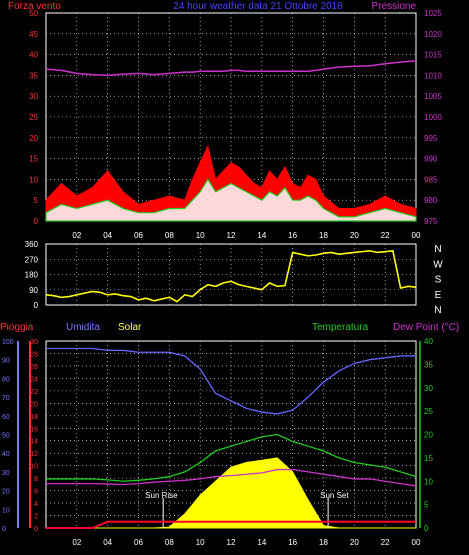 The width and height of the screenshot is (469, 555). Describe the element at coordinates (231, 276) in the screenshot. I see `wind-direction-line` at that location.